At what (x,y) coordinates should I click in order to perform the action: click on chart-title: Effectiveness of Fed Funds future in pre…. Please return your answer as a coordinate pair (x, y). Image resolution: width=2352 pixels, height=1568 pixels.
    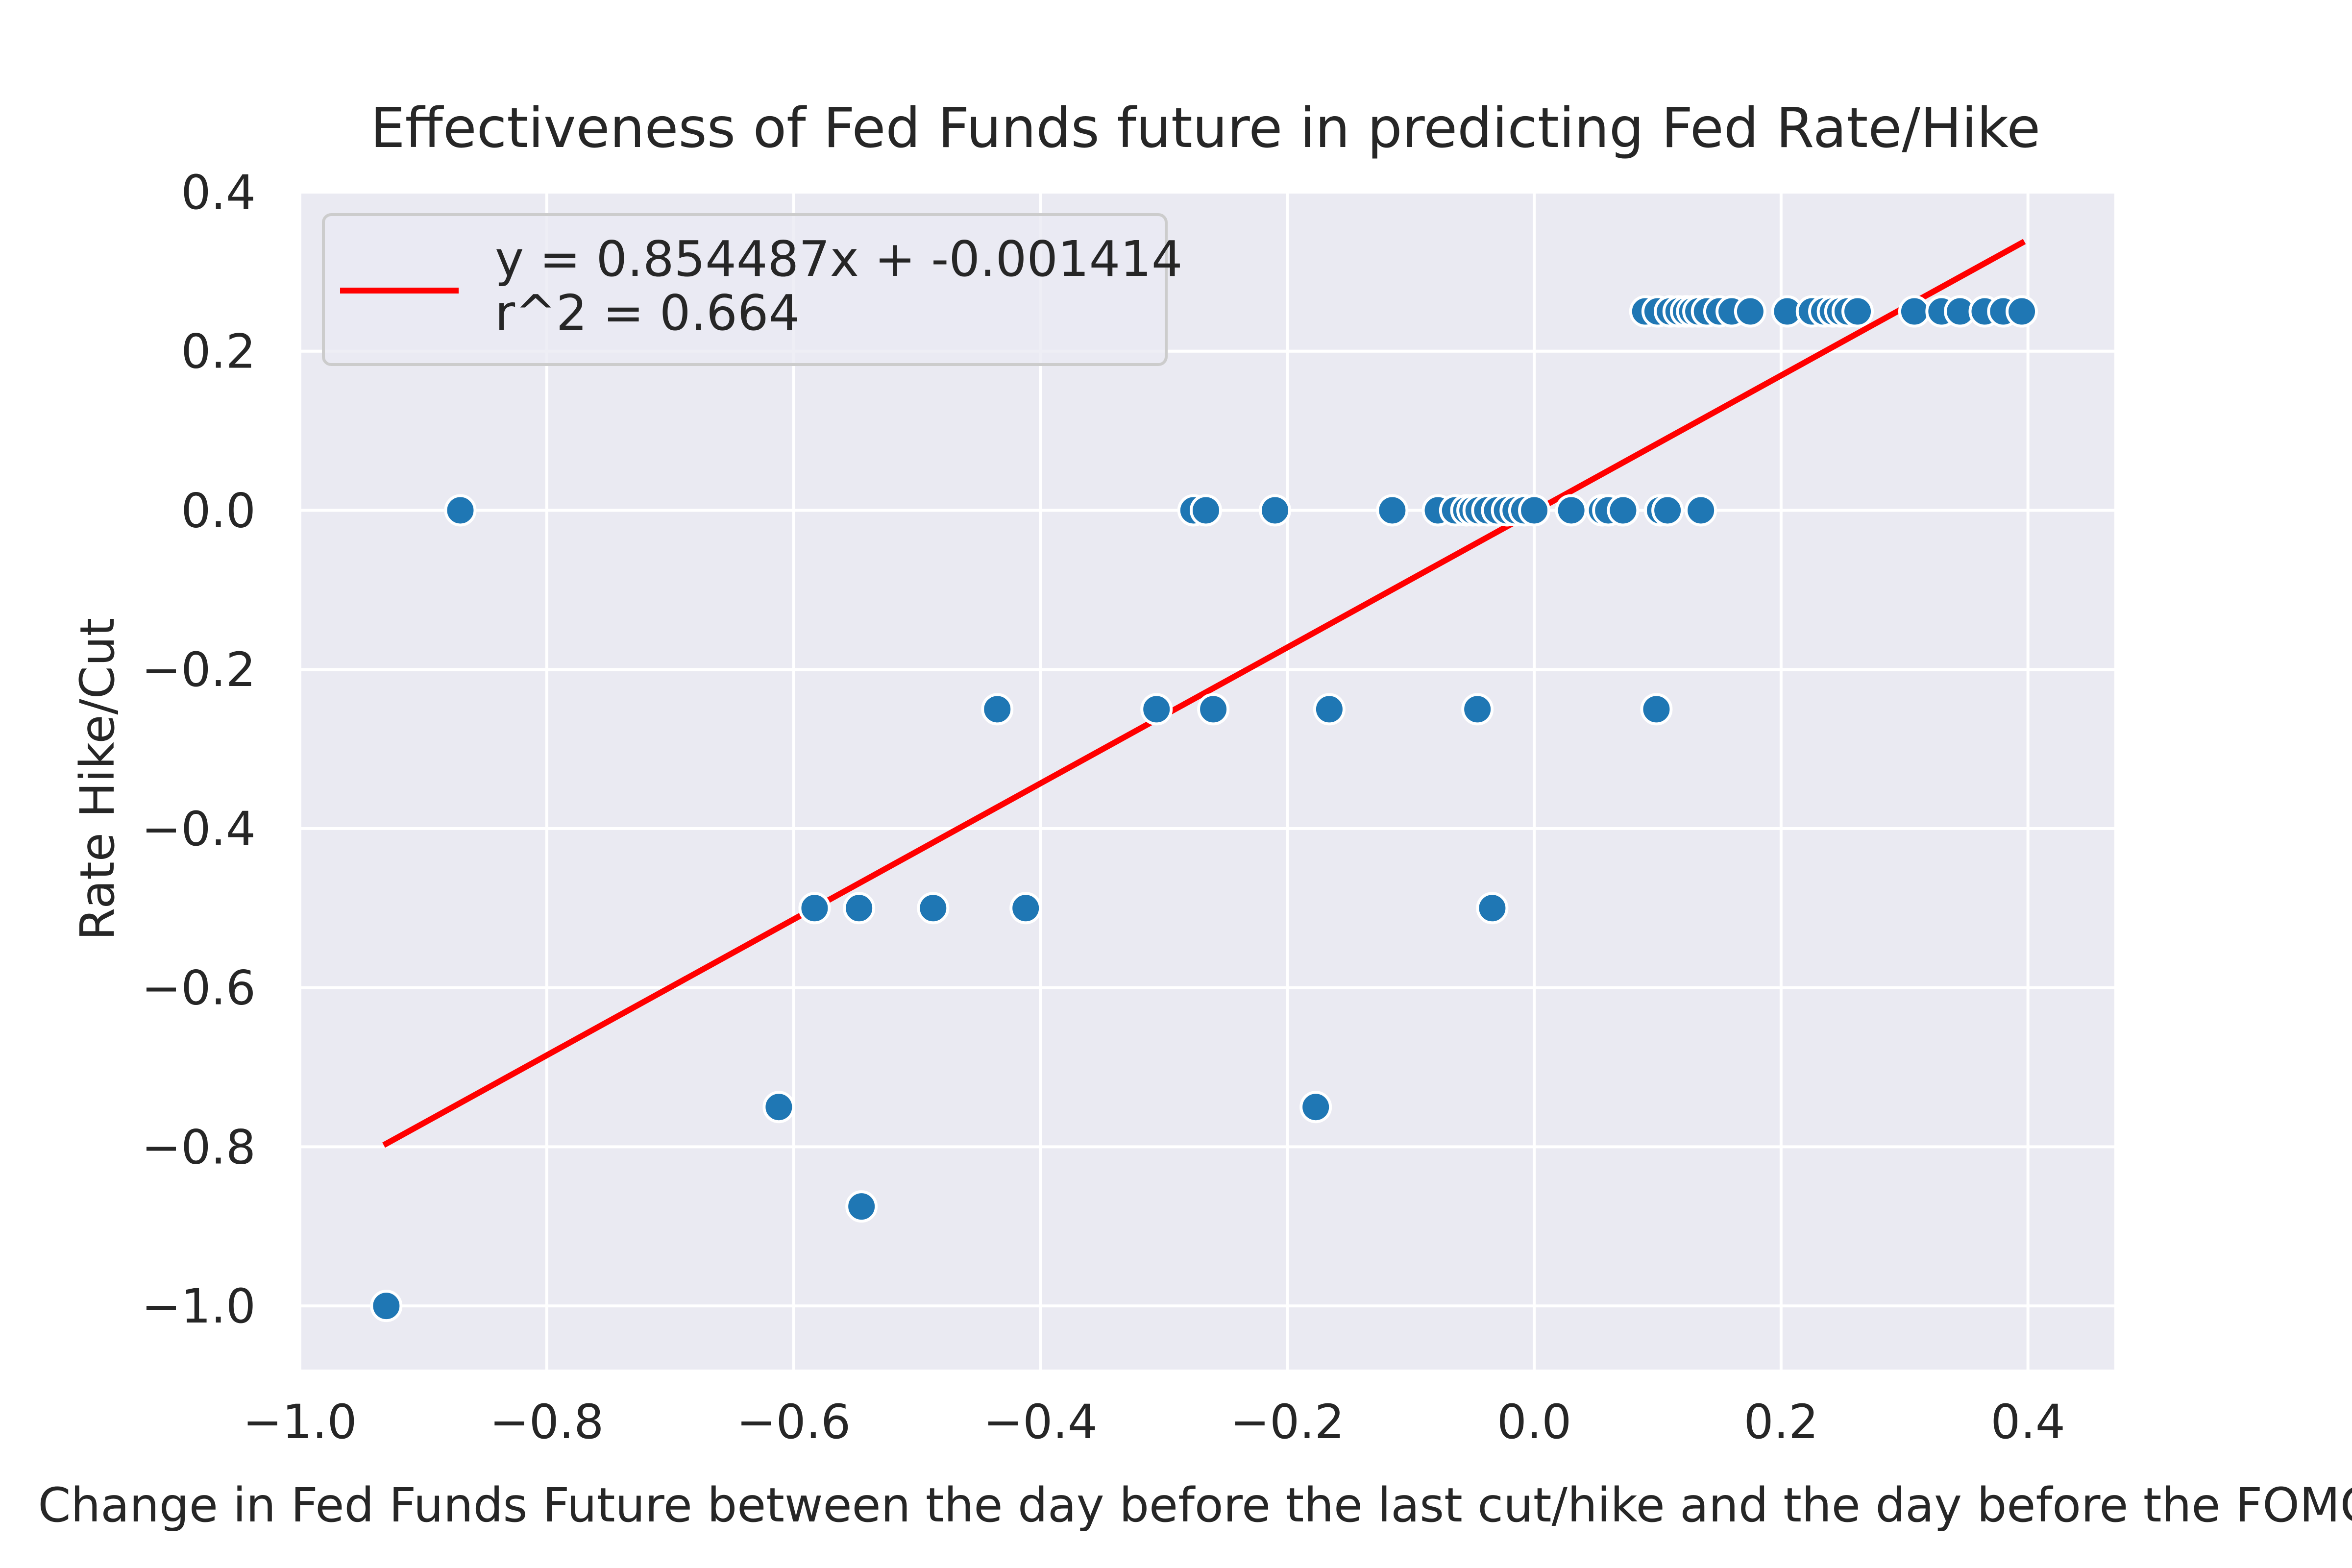
    Looking at the image, I should click on (1205, 128).